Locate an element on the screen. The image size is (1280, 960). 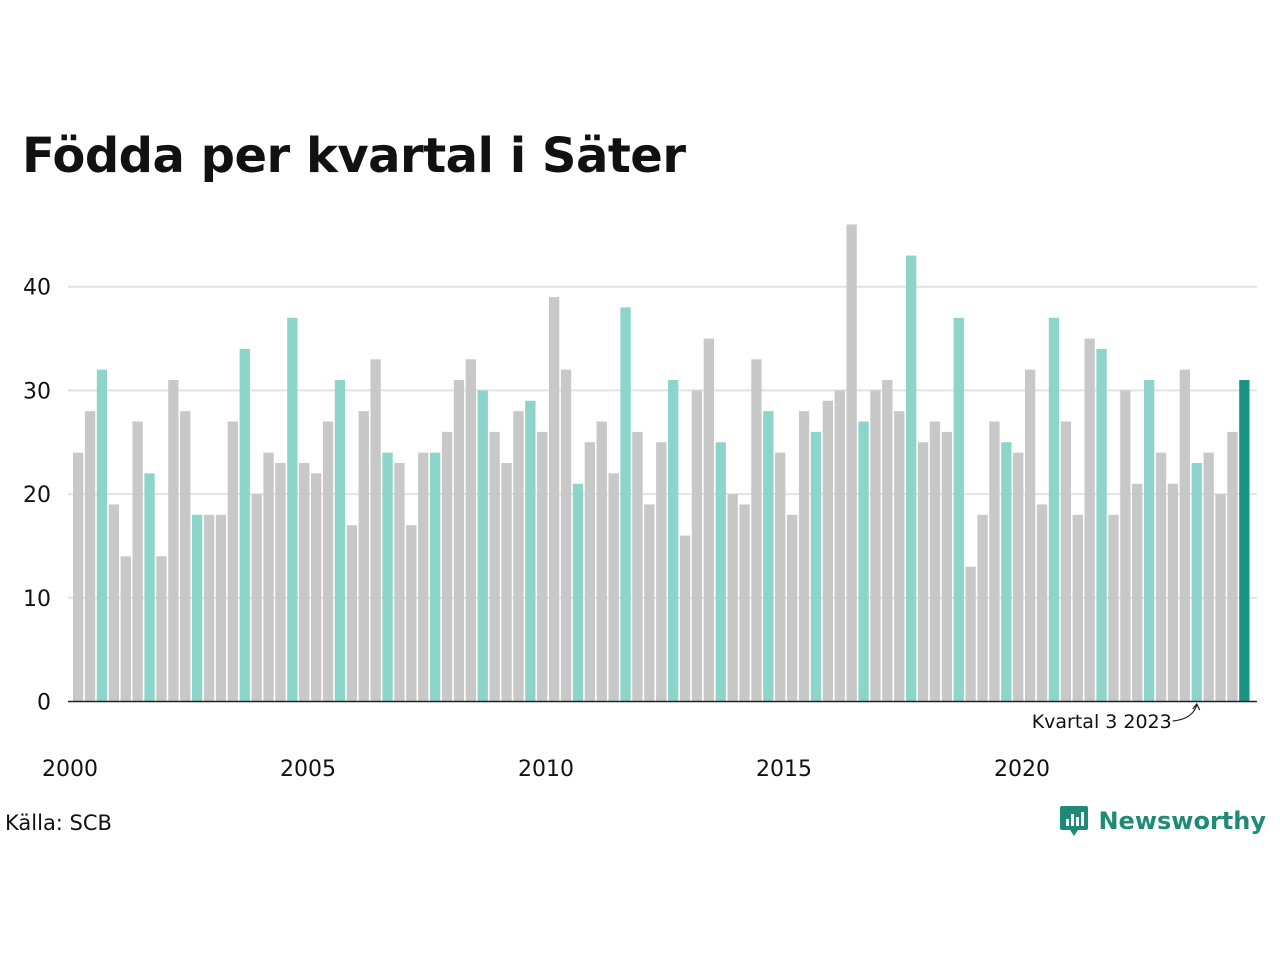
x-axis-ticks: 2000 2005 2010 2015 2020 is located at coordinates (546, 769).